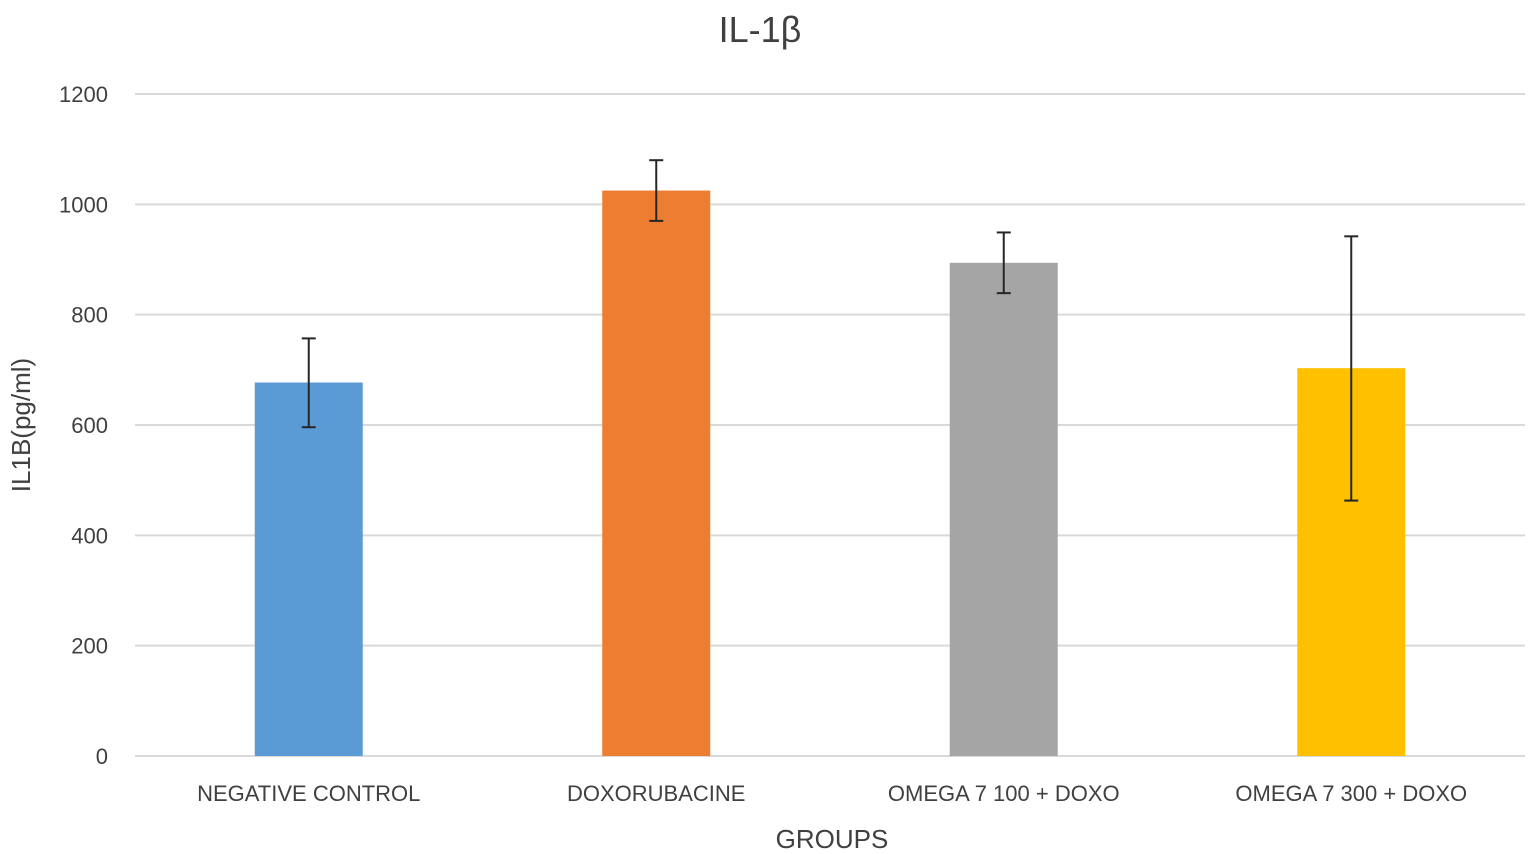 This screenshot has width=1535, height=854. I want to click on y-axis-ticks: 0 200 400 600 800 1000 1200, so click(83, 425).